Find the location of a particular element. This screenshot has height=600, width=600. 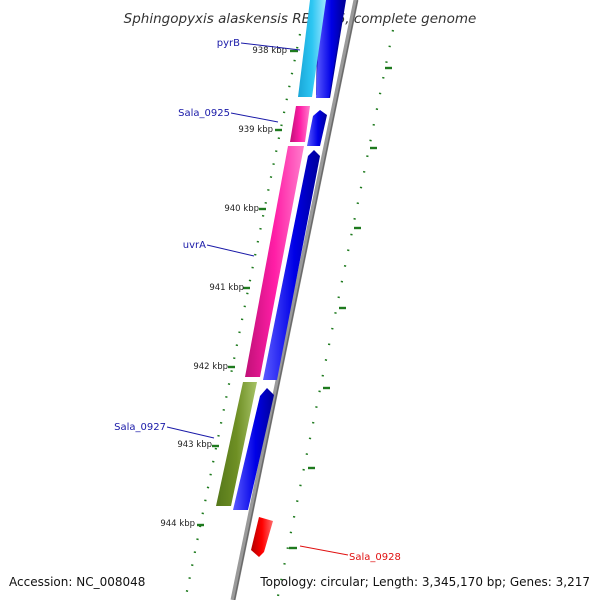

gene-label-uvrA: uvrA is located at coordinates (194, 245).